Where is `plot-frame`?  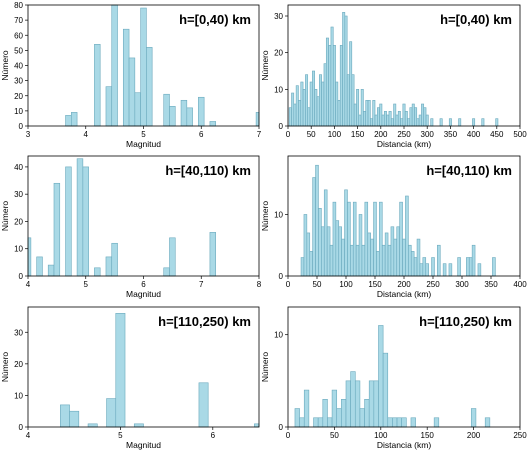 plot-frame is located at coordinates (404, 367).